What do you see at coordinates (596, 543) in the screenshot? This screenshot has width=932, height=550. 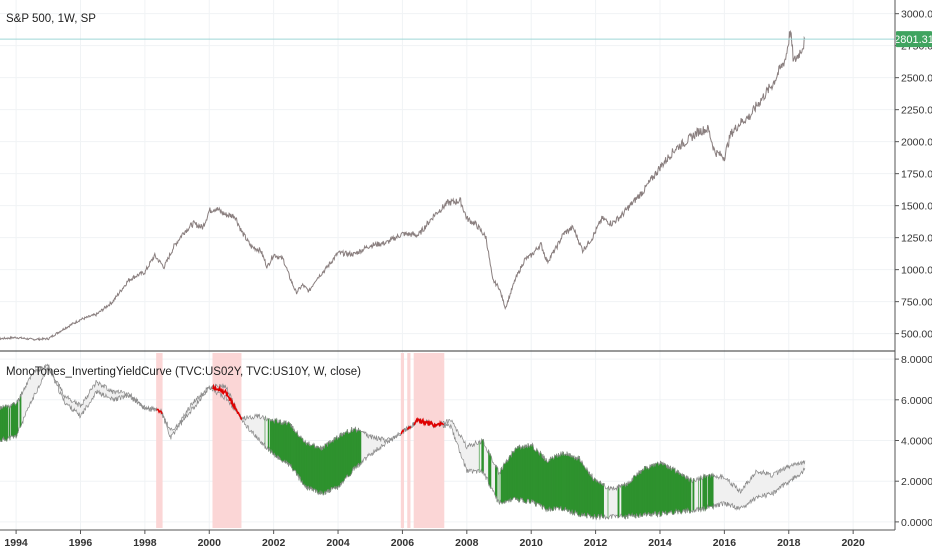 I see `time-tick-label: 2012` at bounding box center [596, 543].